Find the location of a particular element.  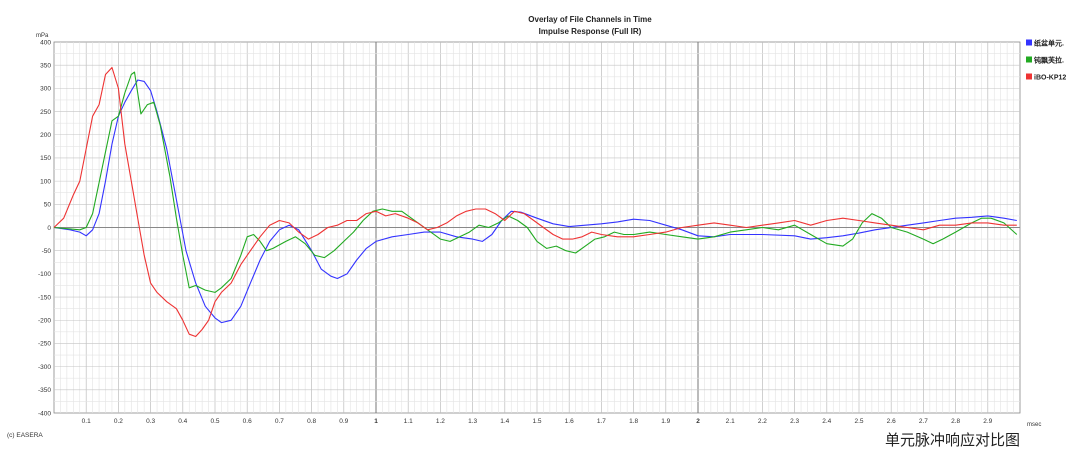

y-tick-label: 250 is located at coordinates (45, 112).